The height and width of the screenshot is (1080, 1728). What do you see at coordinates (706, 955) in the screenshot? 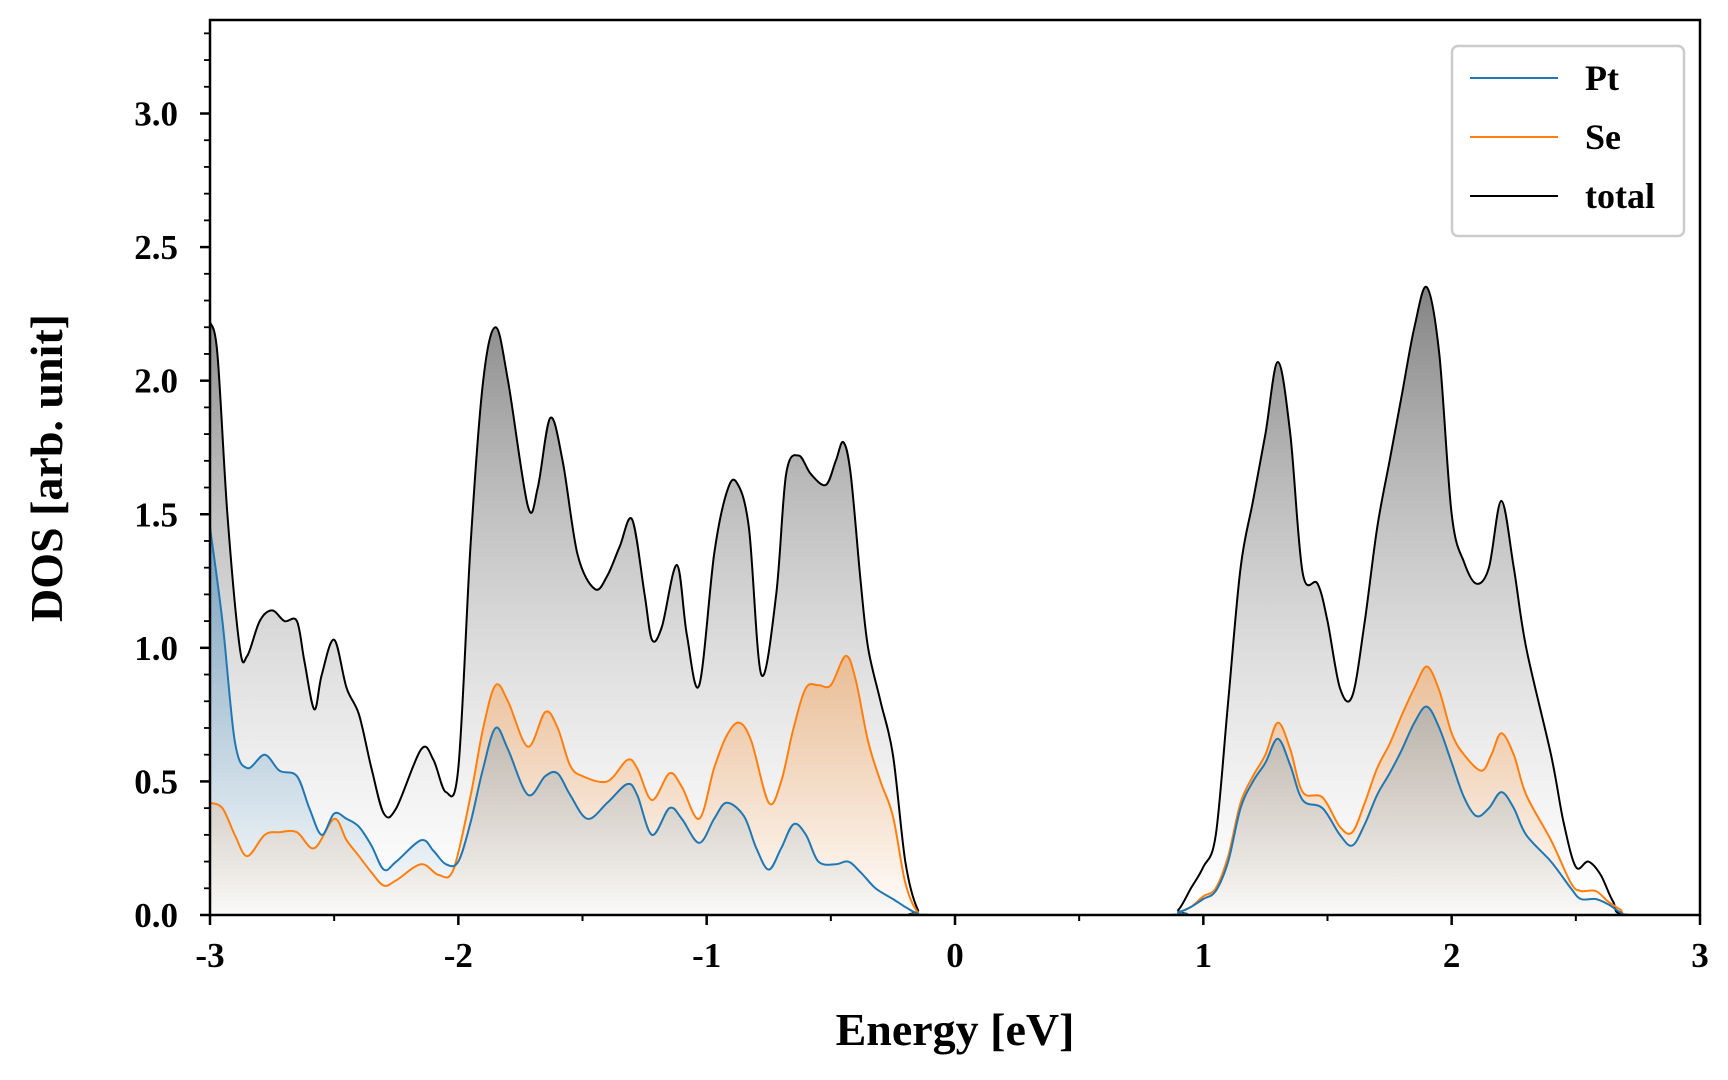
I see `x-tick-label: -1` at bounding box center [706, 955].